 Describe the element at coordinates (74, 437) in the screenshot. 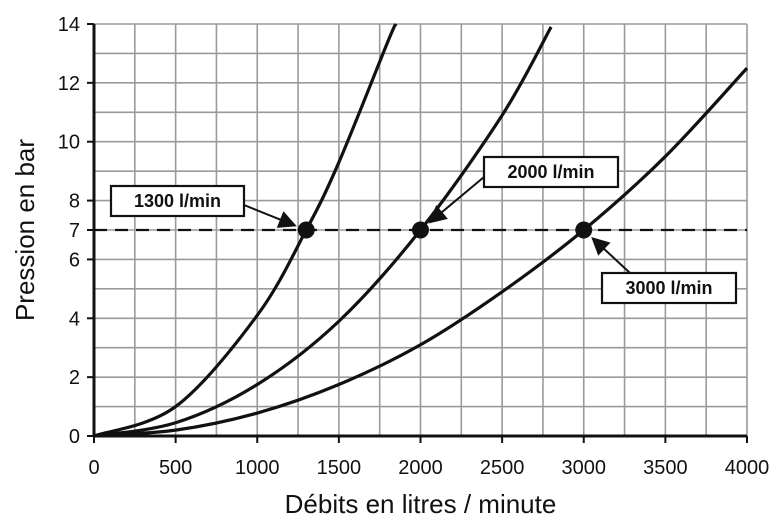

I see `y-tick-label: 0` at that location.